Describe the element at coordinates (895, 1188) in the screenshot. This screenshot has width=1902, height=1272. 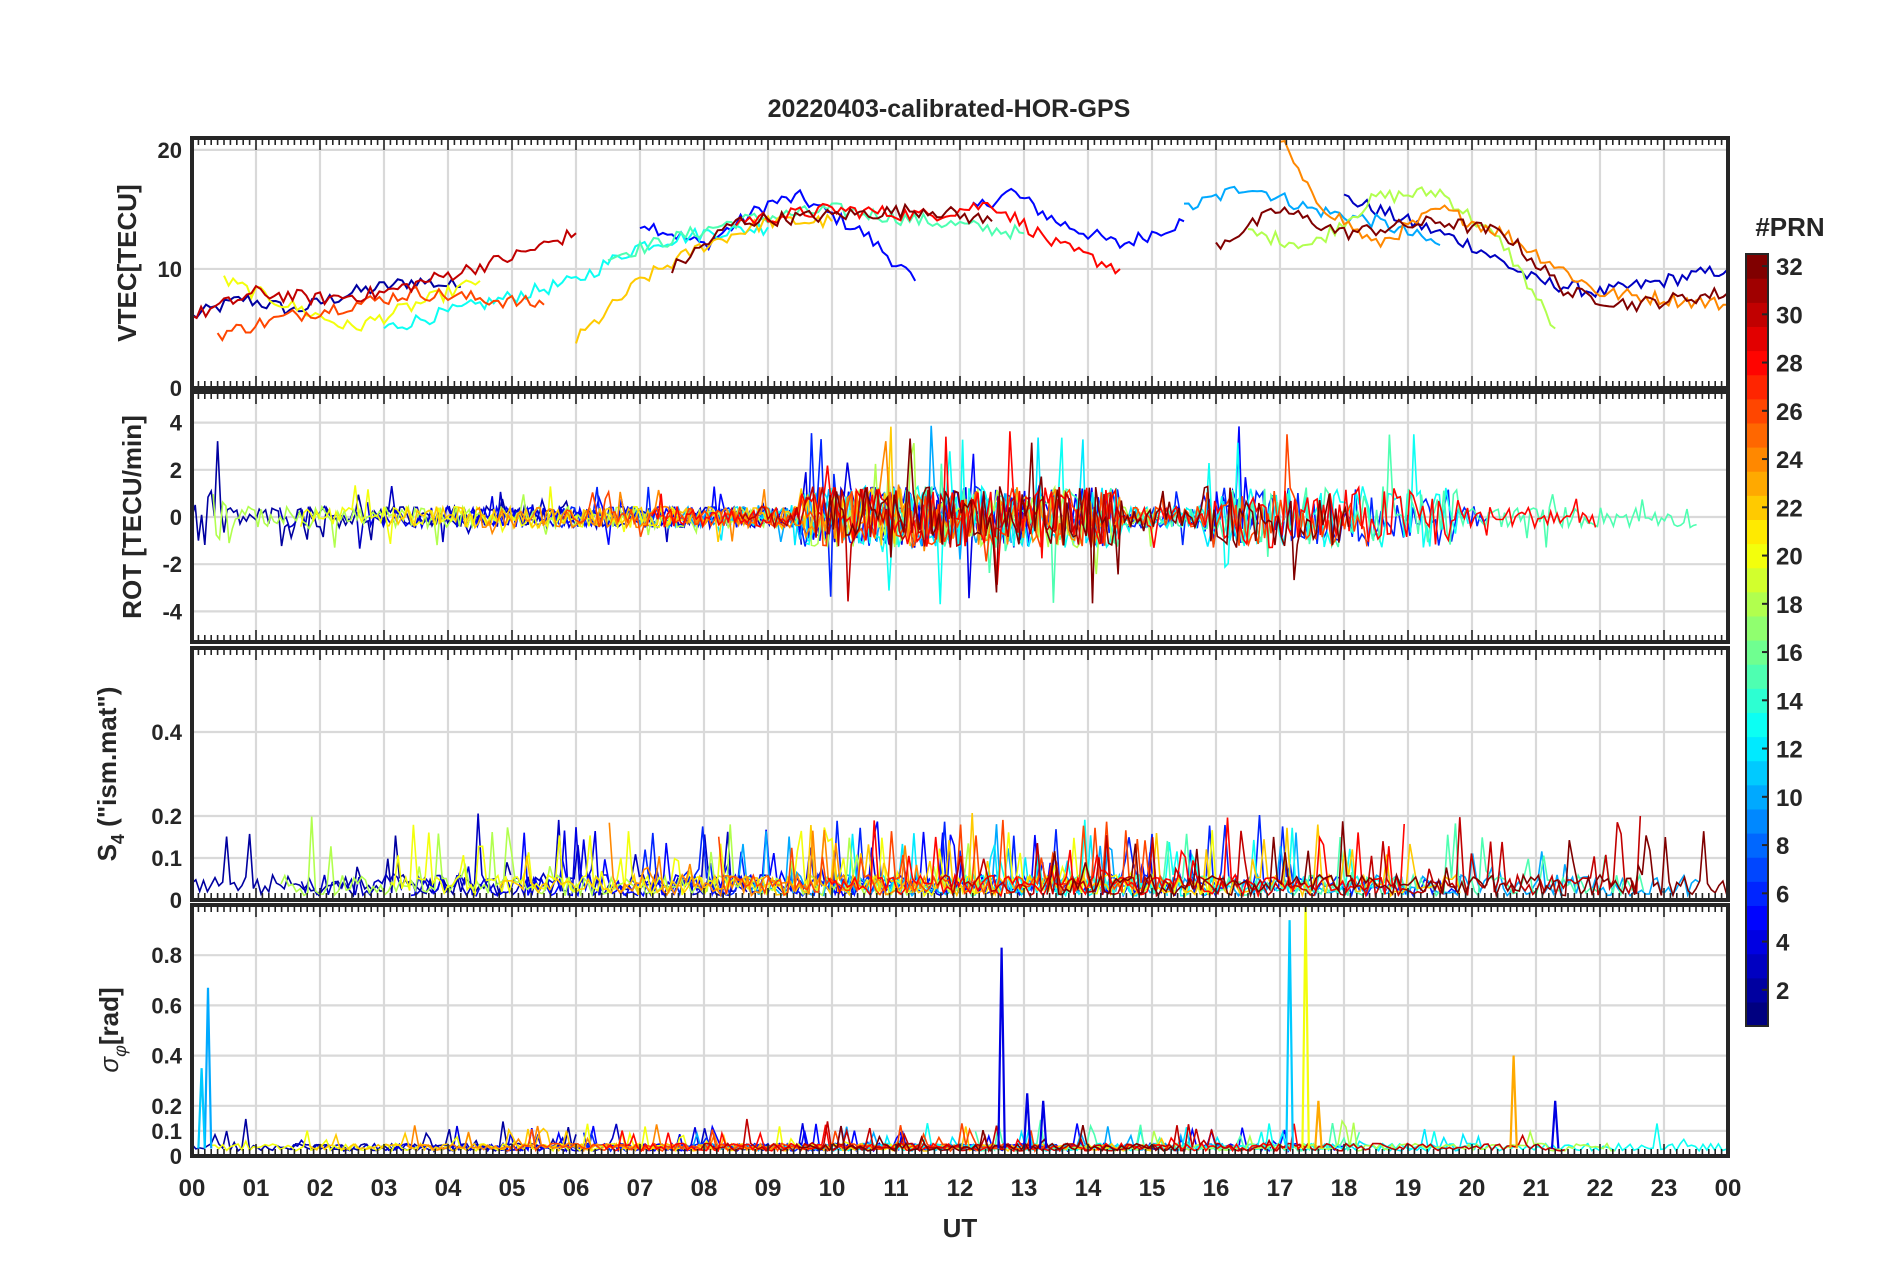
I see `x-tick-label: 11` at that location.